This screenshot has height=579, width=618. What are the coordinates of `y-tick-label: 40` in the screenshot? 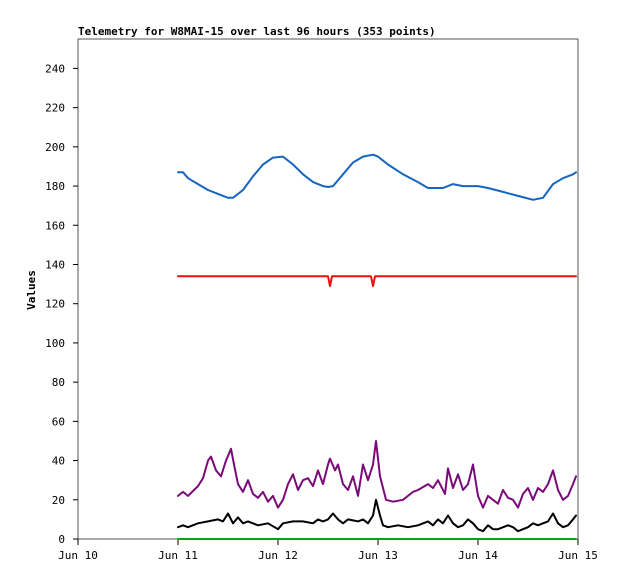 It's located at (58, 461).